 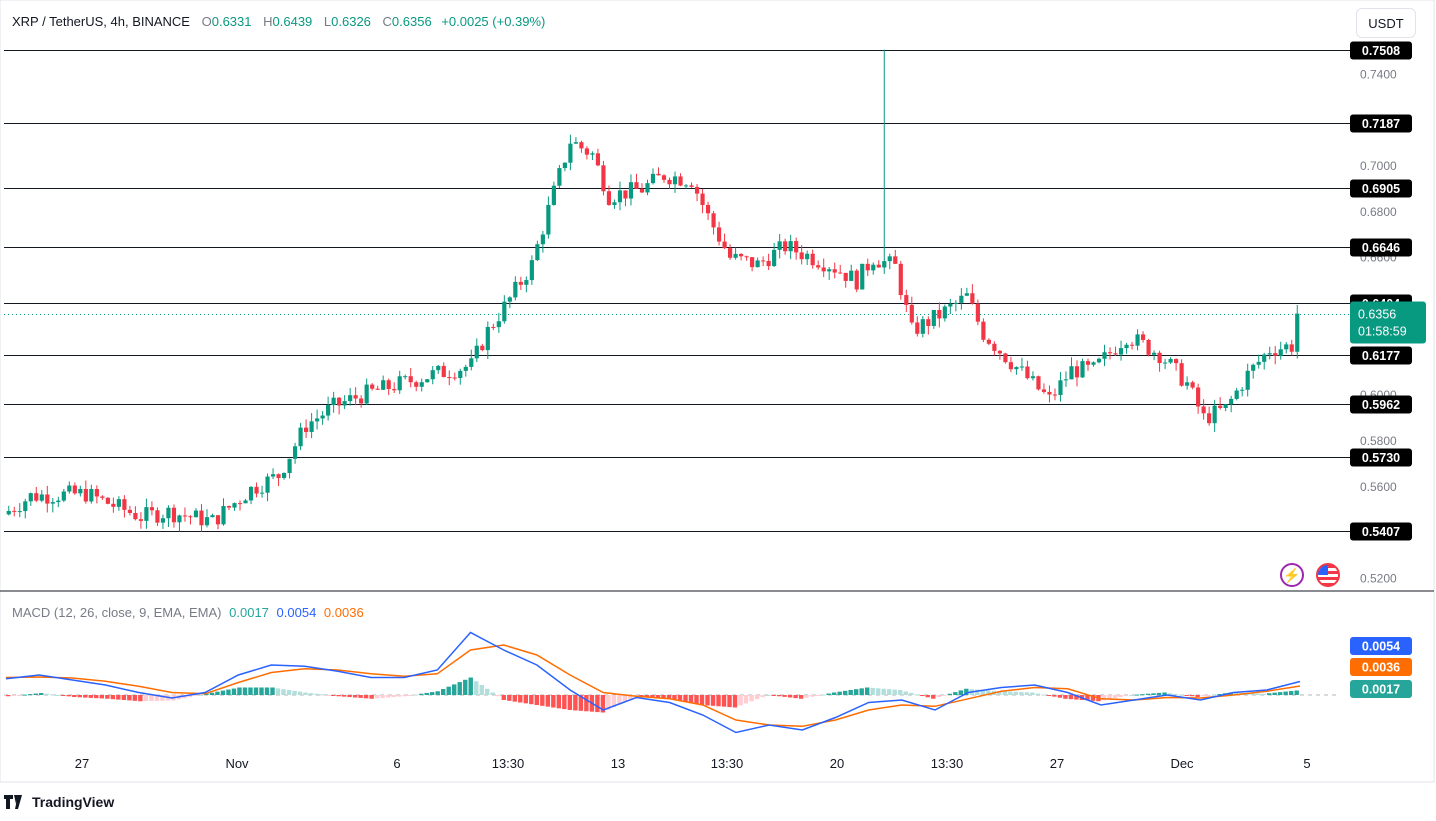 What do you see at coordinates (82, 763) in the screenshot?
I see `x-tick-label: 27` at bounding box center [82, 763].